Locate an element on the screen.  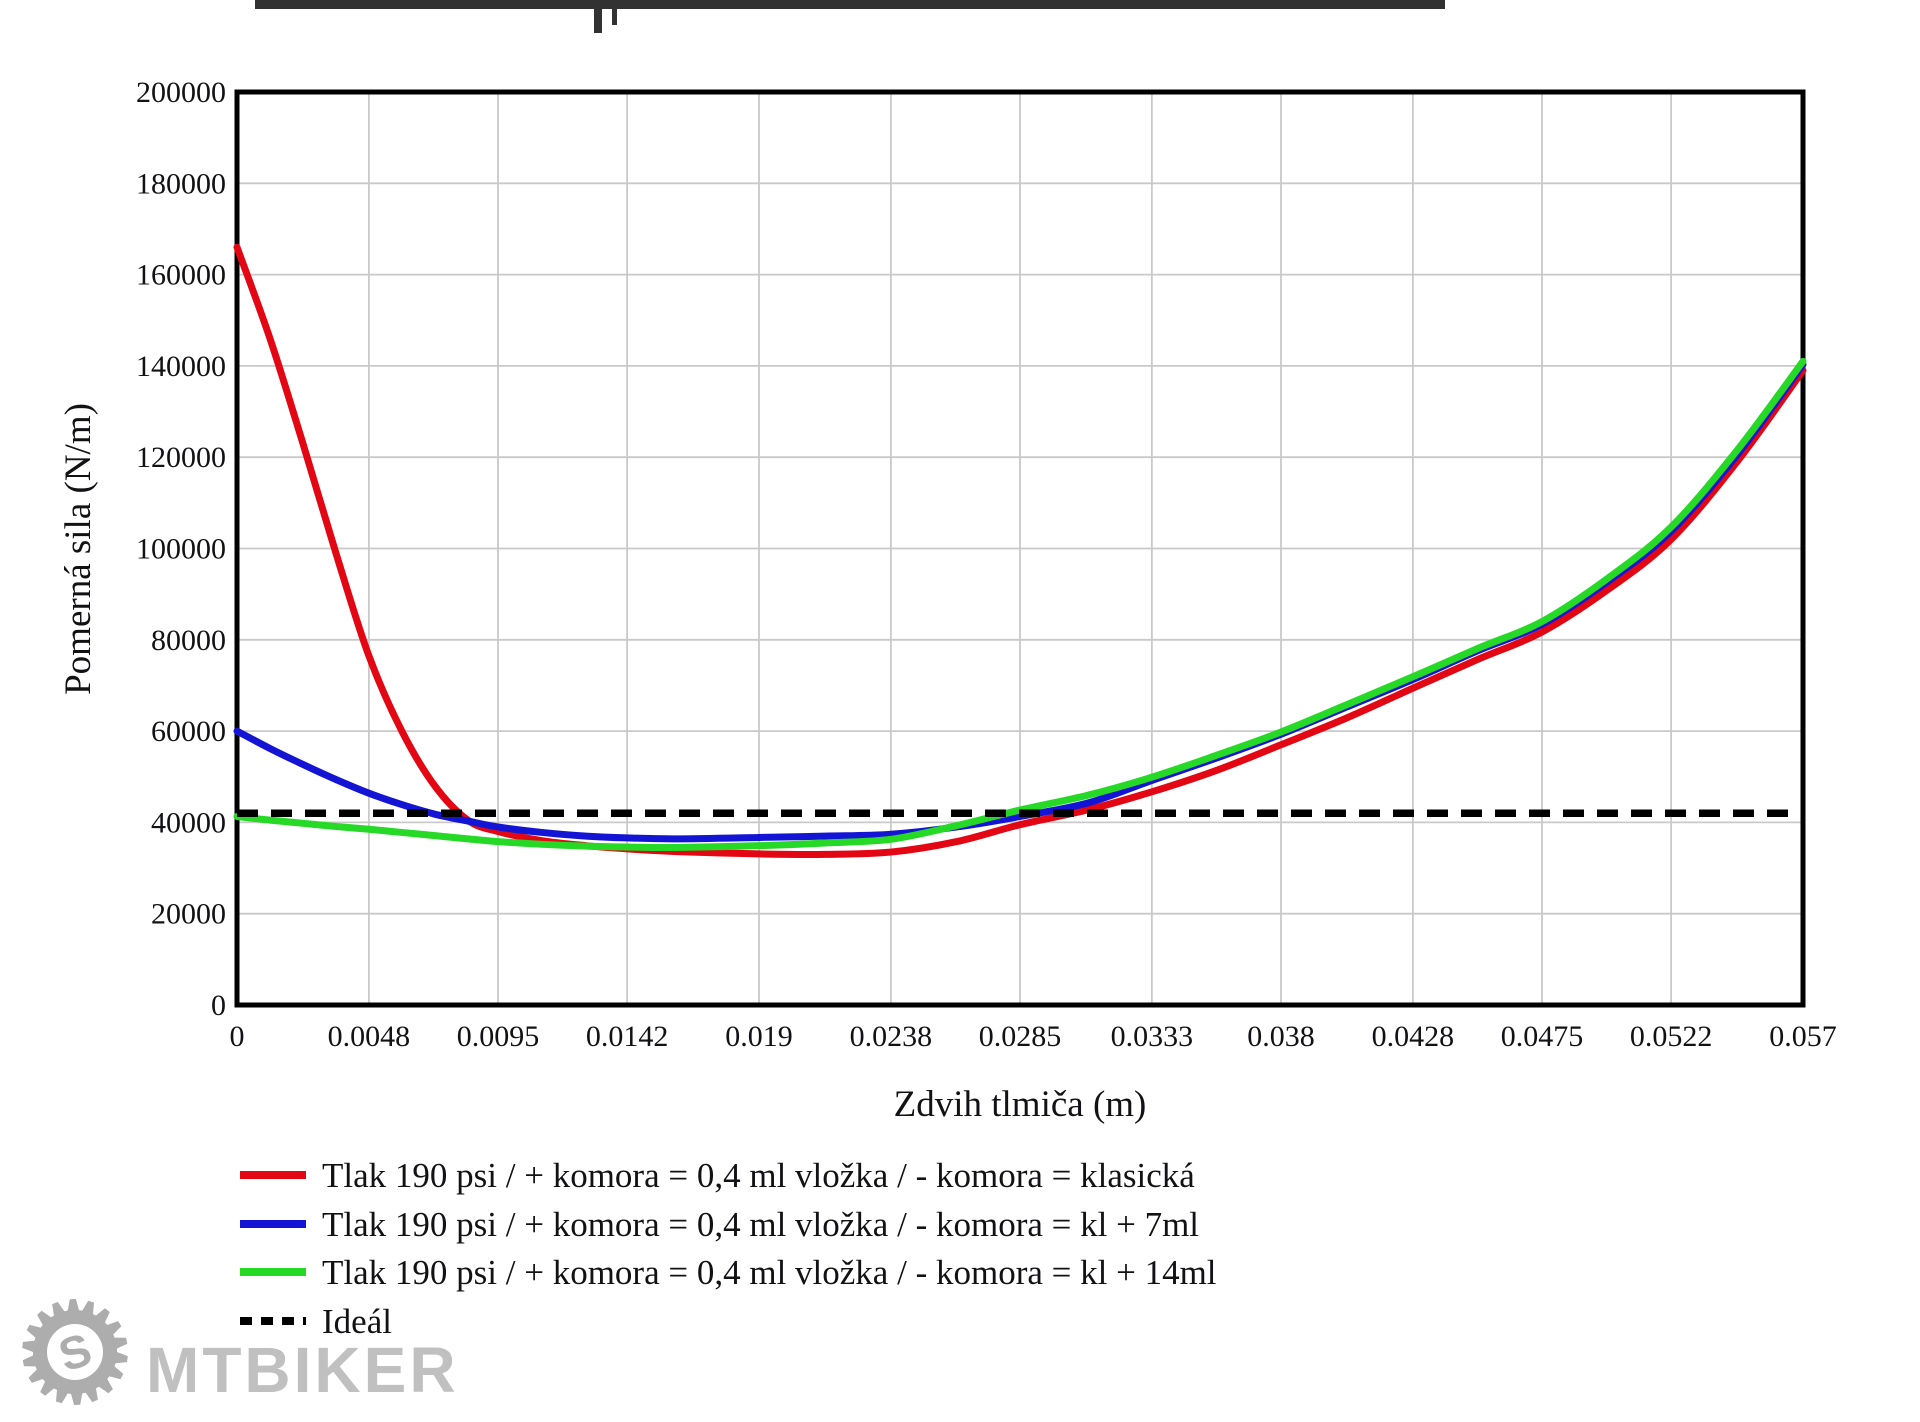
watermark: S MTBIKER is located at coordinates (240, 1352).